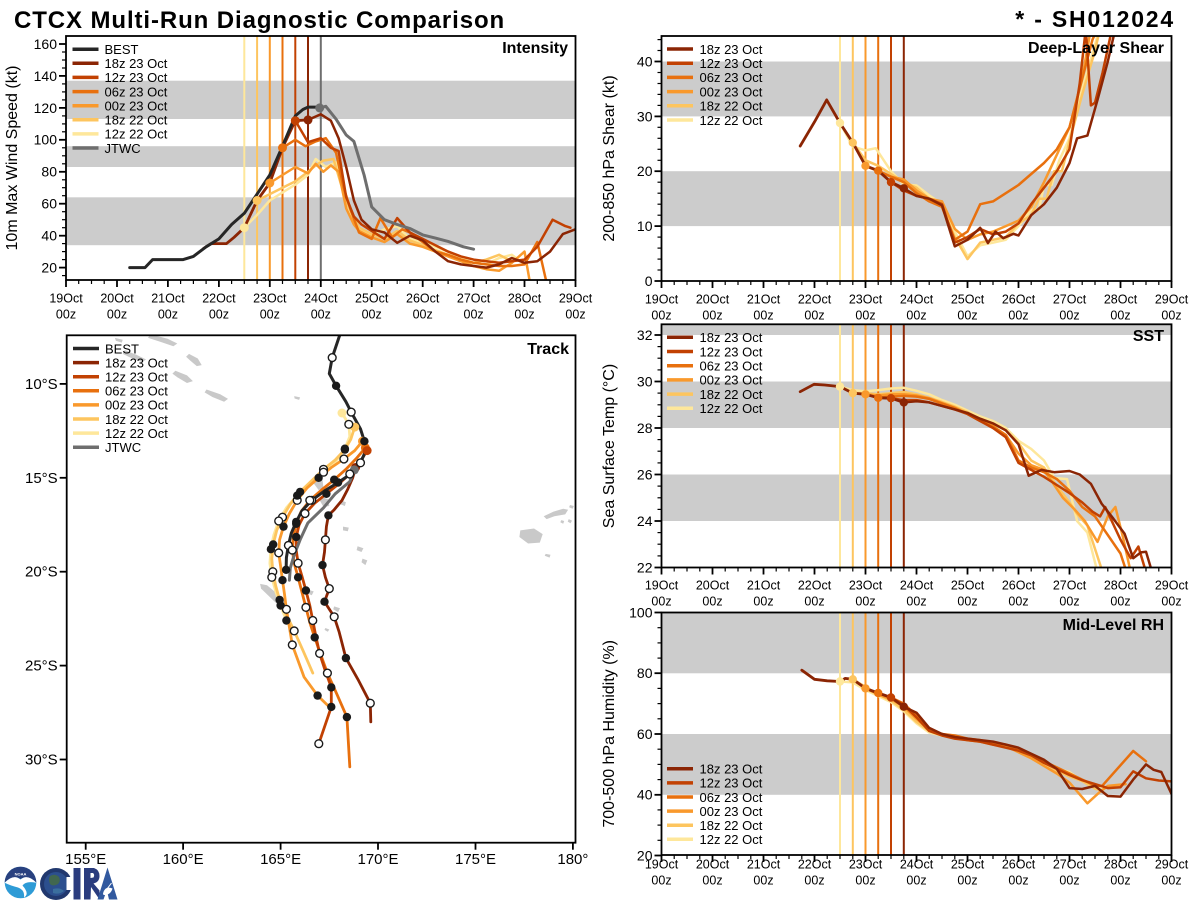 This screenshot has width=1200, height=905. Describe the element at coordinates (46, 108) in the screenshot. I see `svg-text: 120` at that location.